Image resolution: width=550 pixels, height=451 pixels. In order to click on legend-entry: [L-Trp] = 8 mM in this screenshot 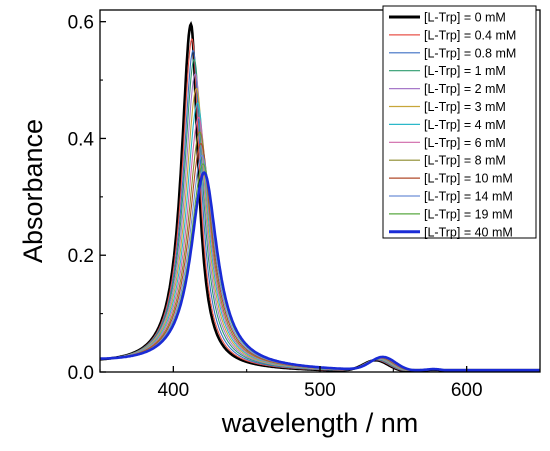, I will do `click(465, 161)`.